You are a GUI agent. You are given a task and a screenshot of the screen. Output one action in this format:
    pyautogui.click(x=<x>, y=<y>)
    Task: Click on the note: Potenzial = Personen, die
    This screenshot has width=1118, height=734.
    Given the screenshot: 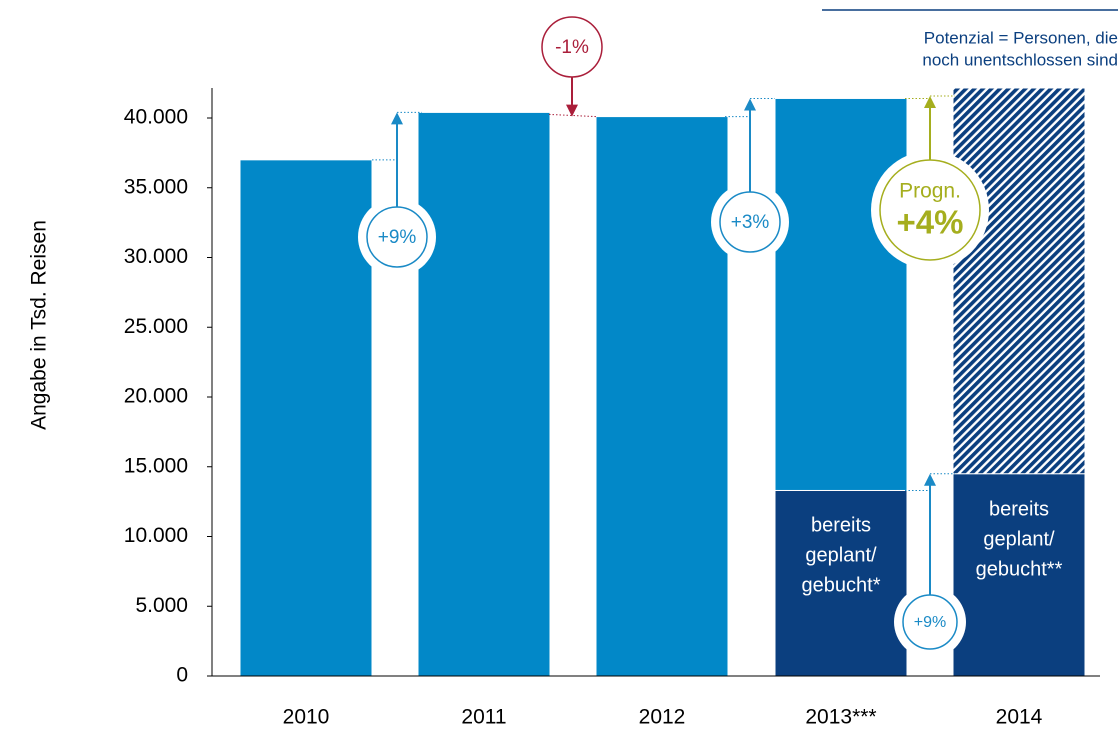 What is the action you would take?
    pyautogui.click(x=1021, y=37)
    